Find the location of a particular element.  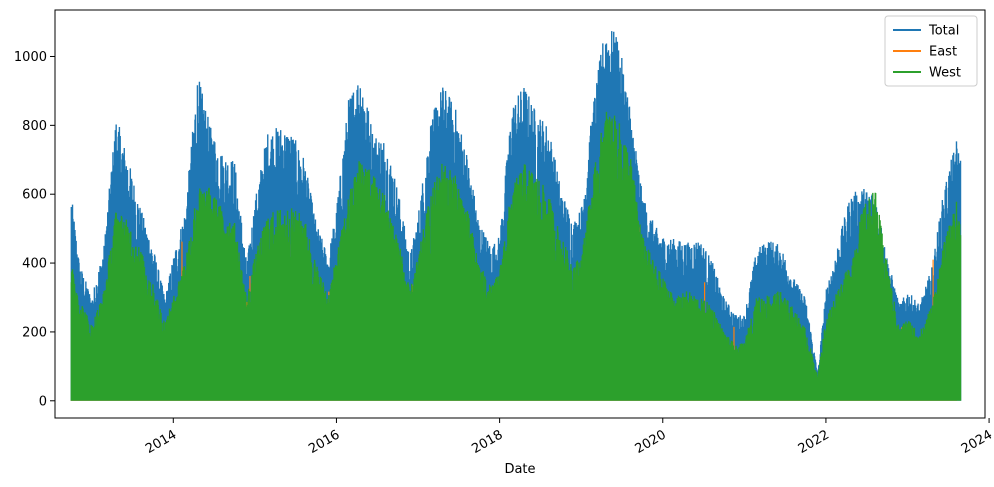

y-tick-label-800: 800 is located at coordinates (34, 126).